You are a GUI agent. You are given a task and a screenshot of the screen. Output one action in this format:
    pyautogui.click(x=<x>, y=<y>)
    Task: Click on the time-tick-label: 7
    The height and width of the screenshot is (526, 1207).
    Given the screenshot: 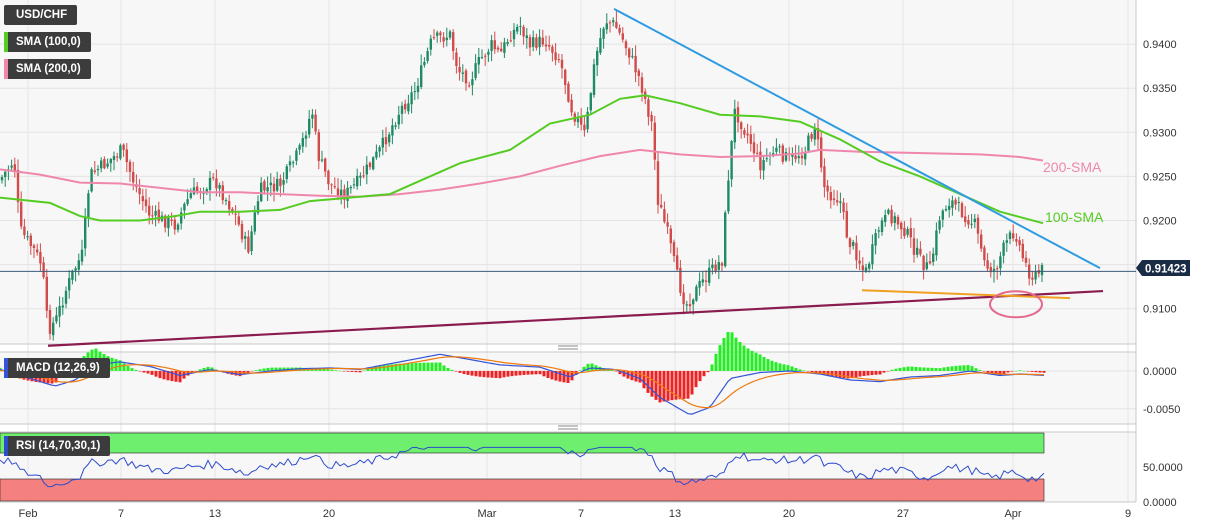 What is the action you would take?
    pyautogui.click(x=581, y=514)
    